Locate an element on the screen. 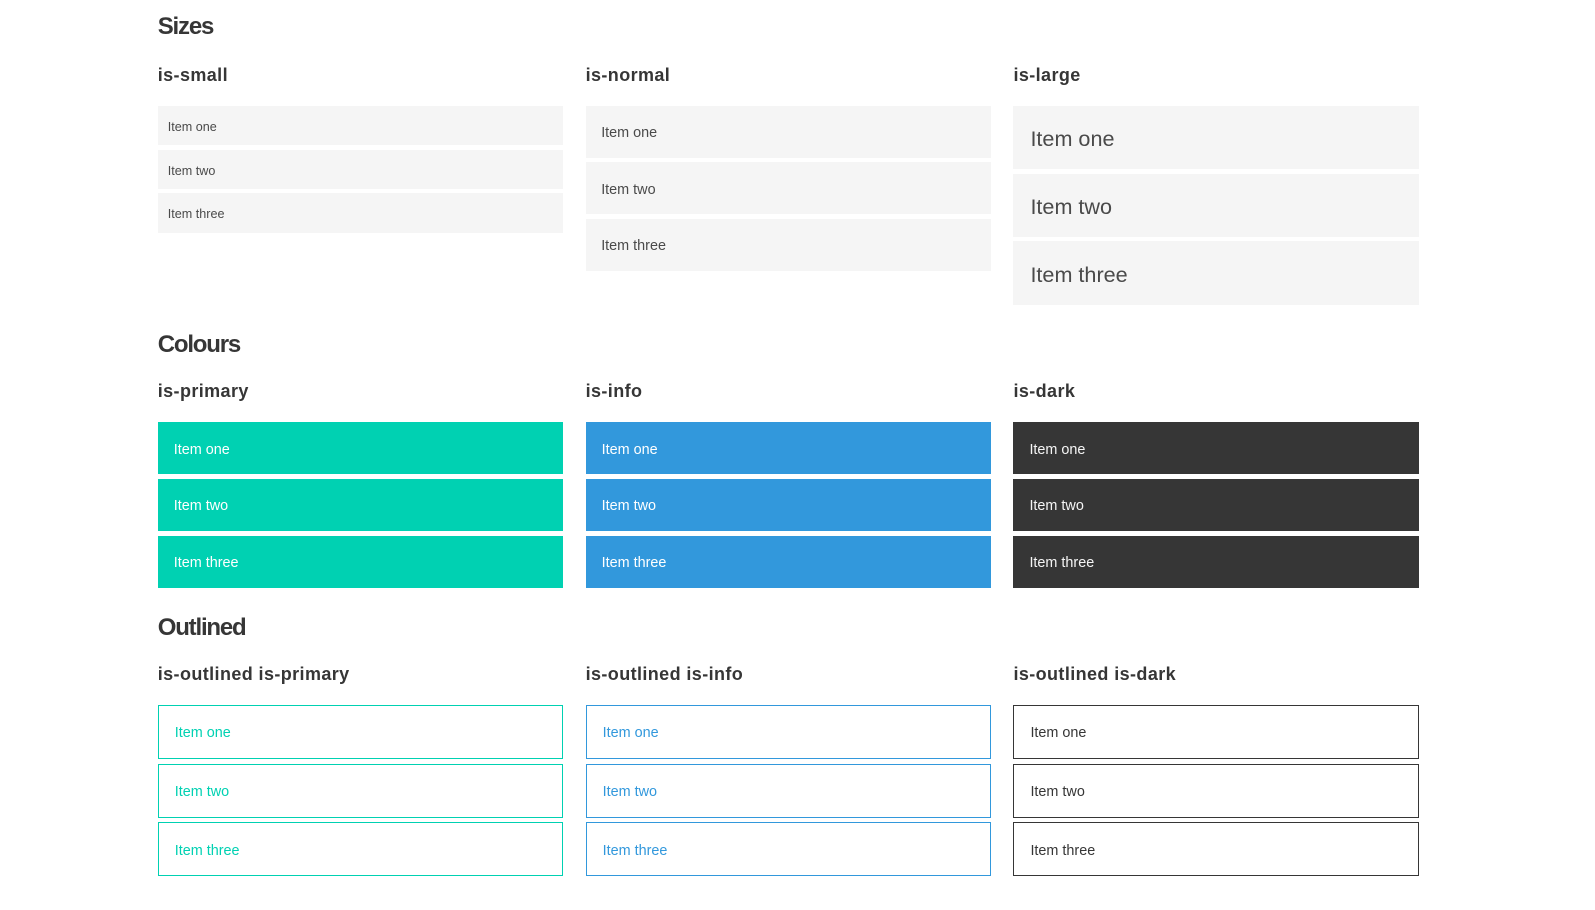  item-list-is-outlined-is-info: Item one Item two Item three is located at coordinates (788, 790).